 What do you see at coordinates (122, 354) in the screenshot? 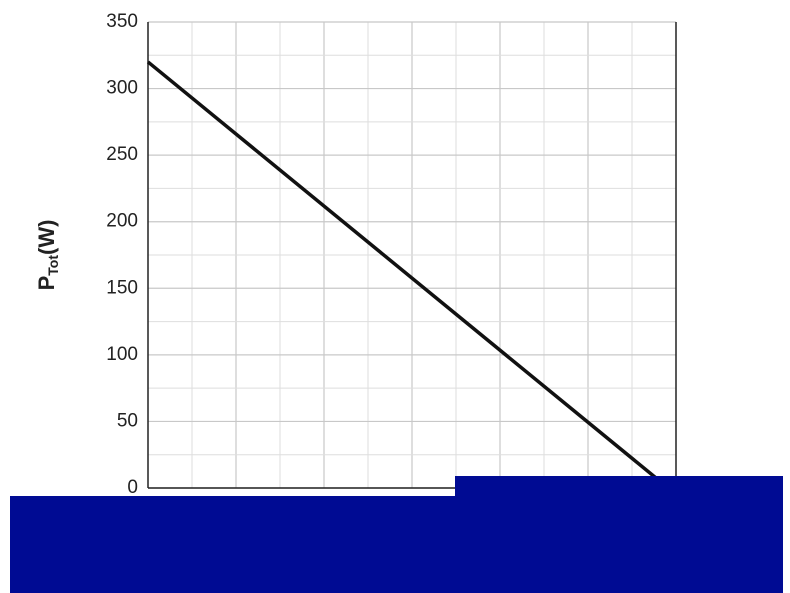
I see `y-tick-label: 100` at bounding box center [122, 354].